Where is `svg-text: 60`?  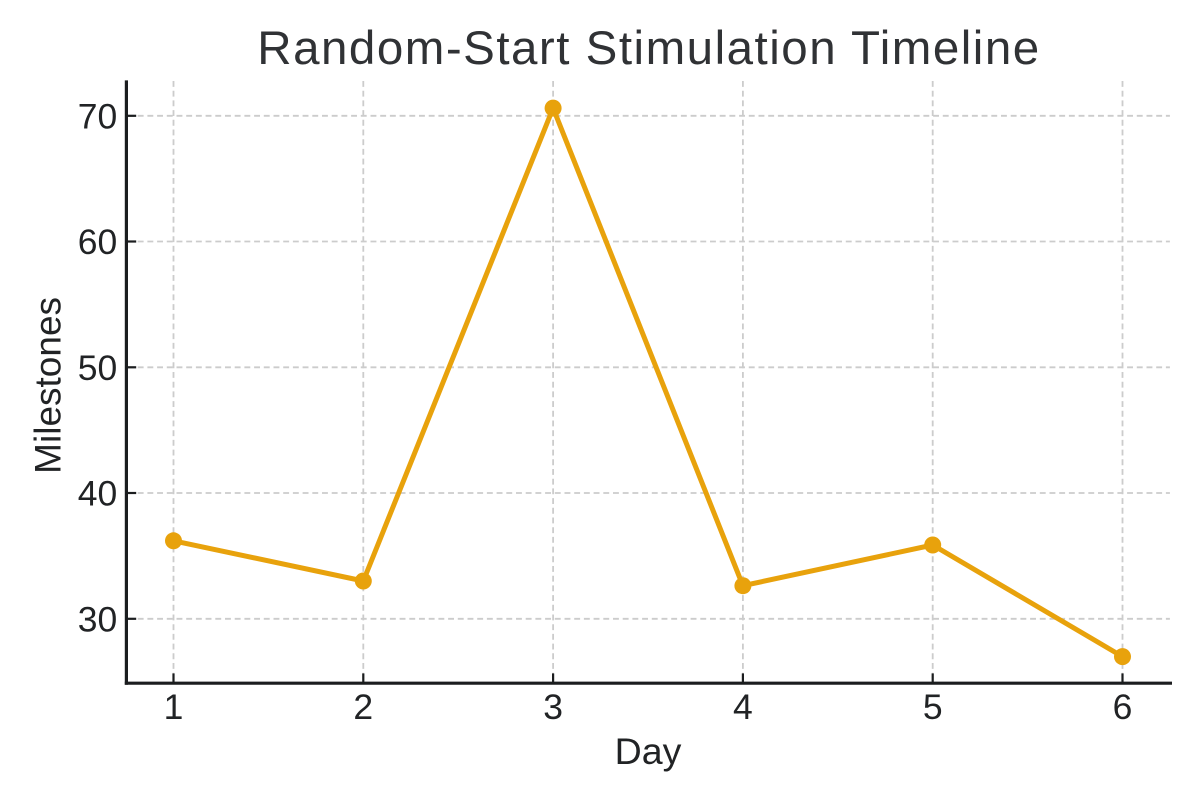 svg-text: 60 is located at coordinates (98, 242).